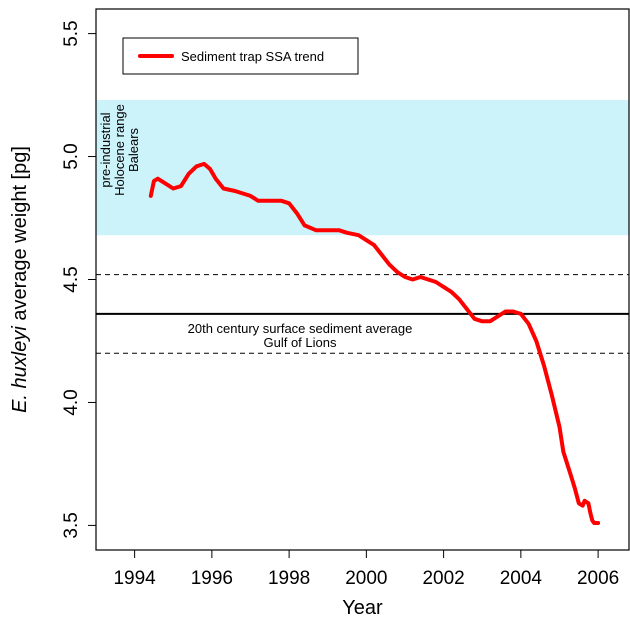 Image resolution: width=630 pixels, height=625 pixels. I want to click on reference-lines, so click(362, 314).